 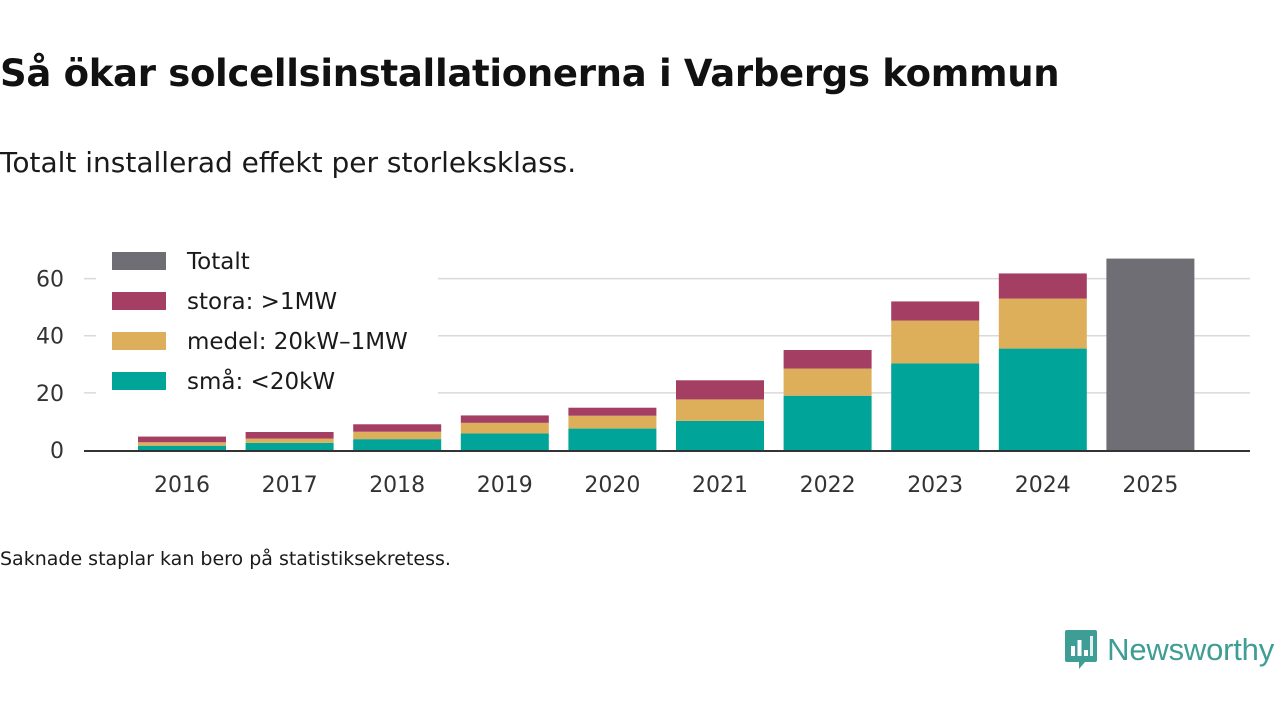 What do you see at coordinates (50, 394) in the screenshot?
I see `y-tick-label: 20` at bounding box center [50, 394].